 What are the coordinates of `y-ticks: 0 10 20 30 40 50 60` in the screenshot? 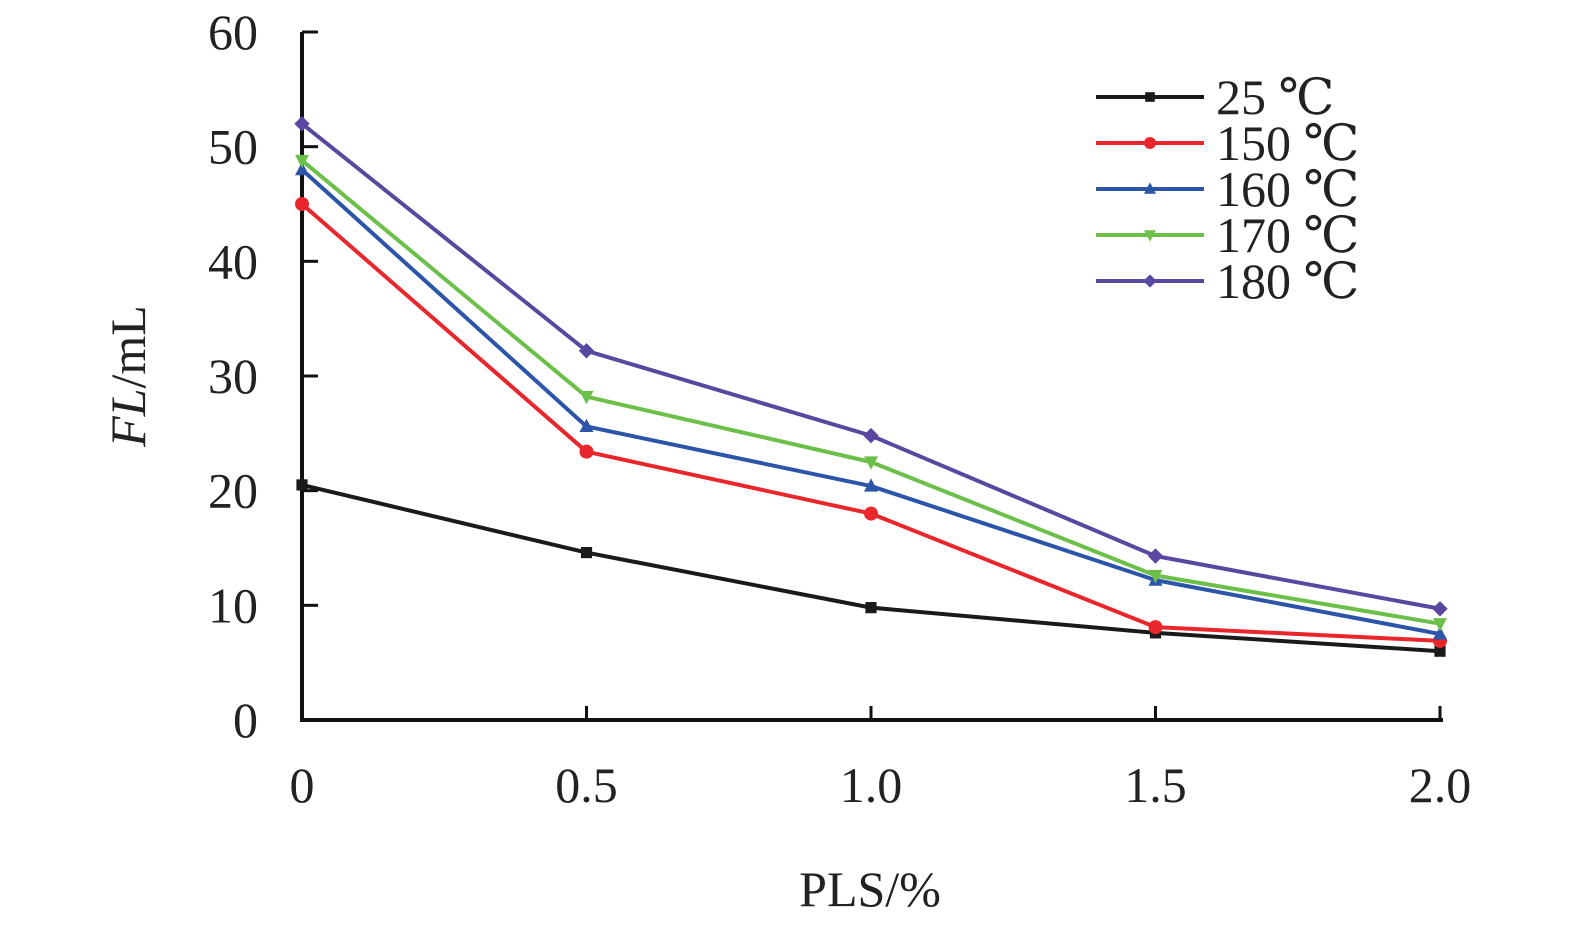 It's located at (263, 376).